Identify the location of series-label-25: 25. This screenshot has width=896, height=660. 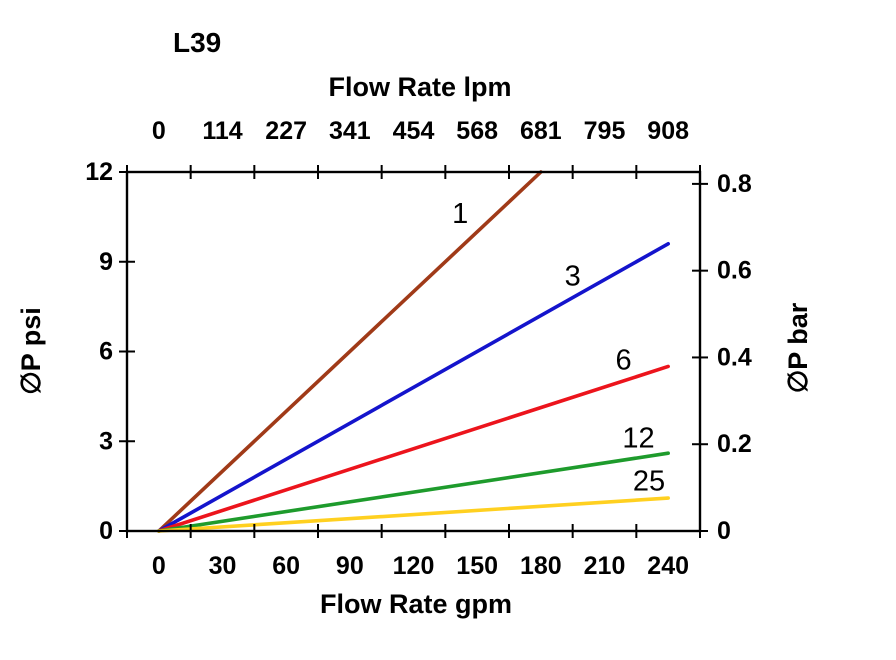
(649, 482).